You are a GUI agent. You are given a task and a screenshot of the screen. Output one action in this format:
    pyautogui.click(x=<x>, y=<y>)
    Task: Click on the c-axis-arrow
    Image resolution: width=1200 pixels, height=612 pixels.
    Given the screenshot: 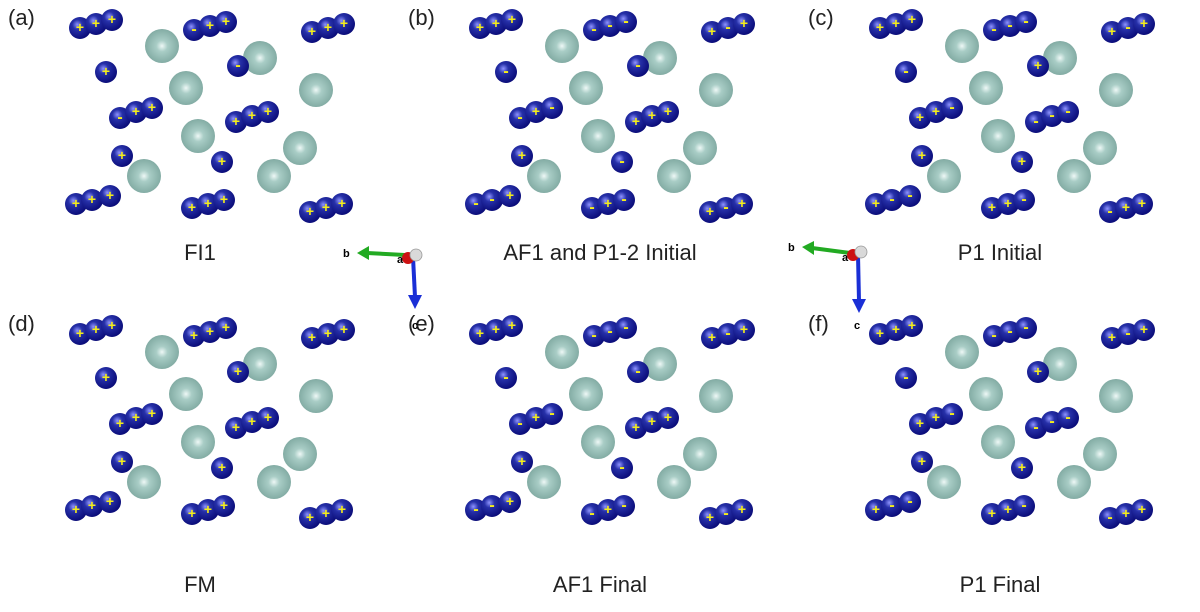 What is the action you would take?
    pyautogui.click(x=414, y=277)
    